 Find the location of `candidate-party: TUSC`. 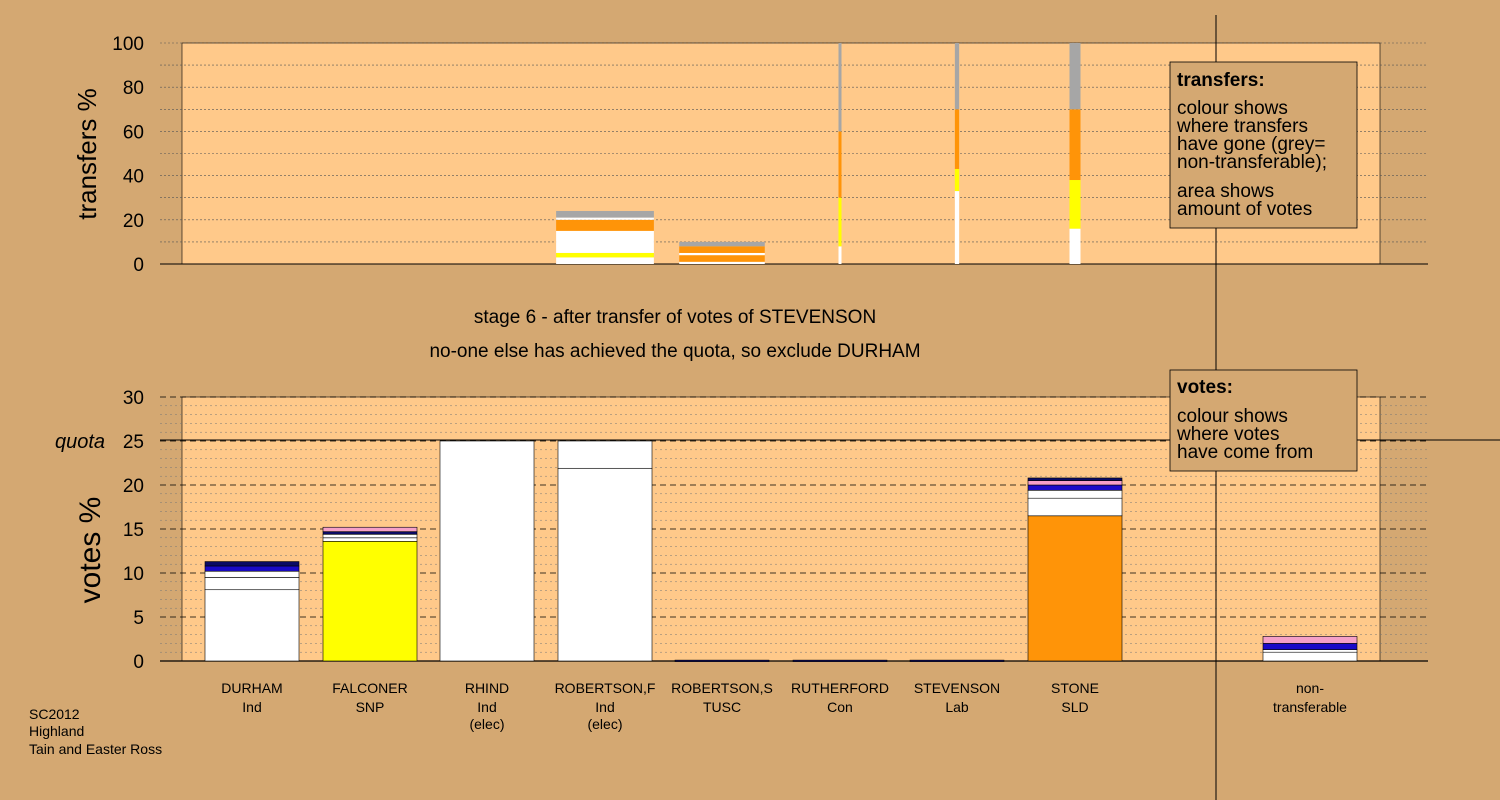

candidate-party: TUSC is located at coordinates (722, 707).